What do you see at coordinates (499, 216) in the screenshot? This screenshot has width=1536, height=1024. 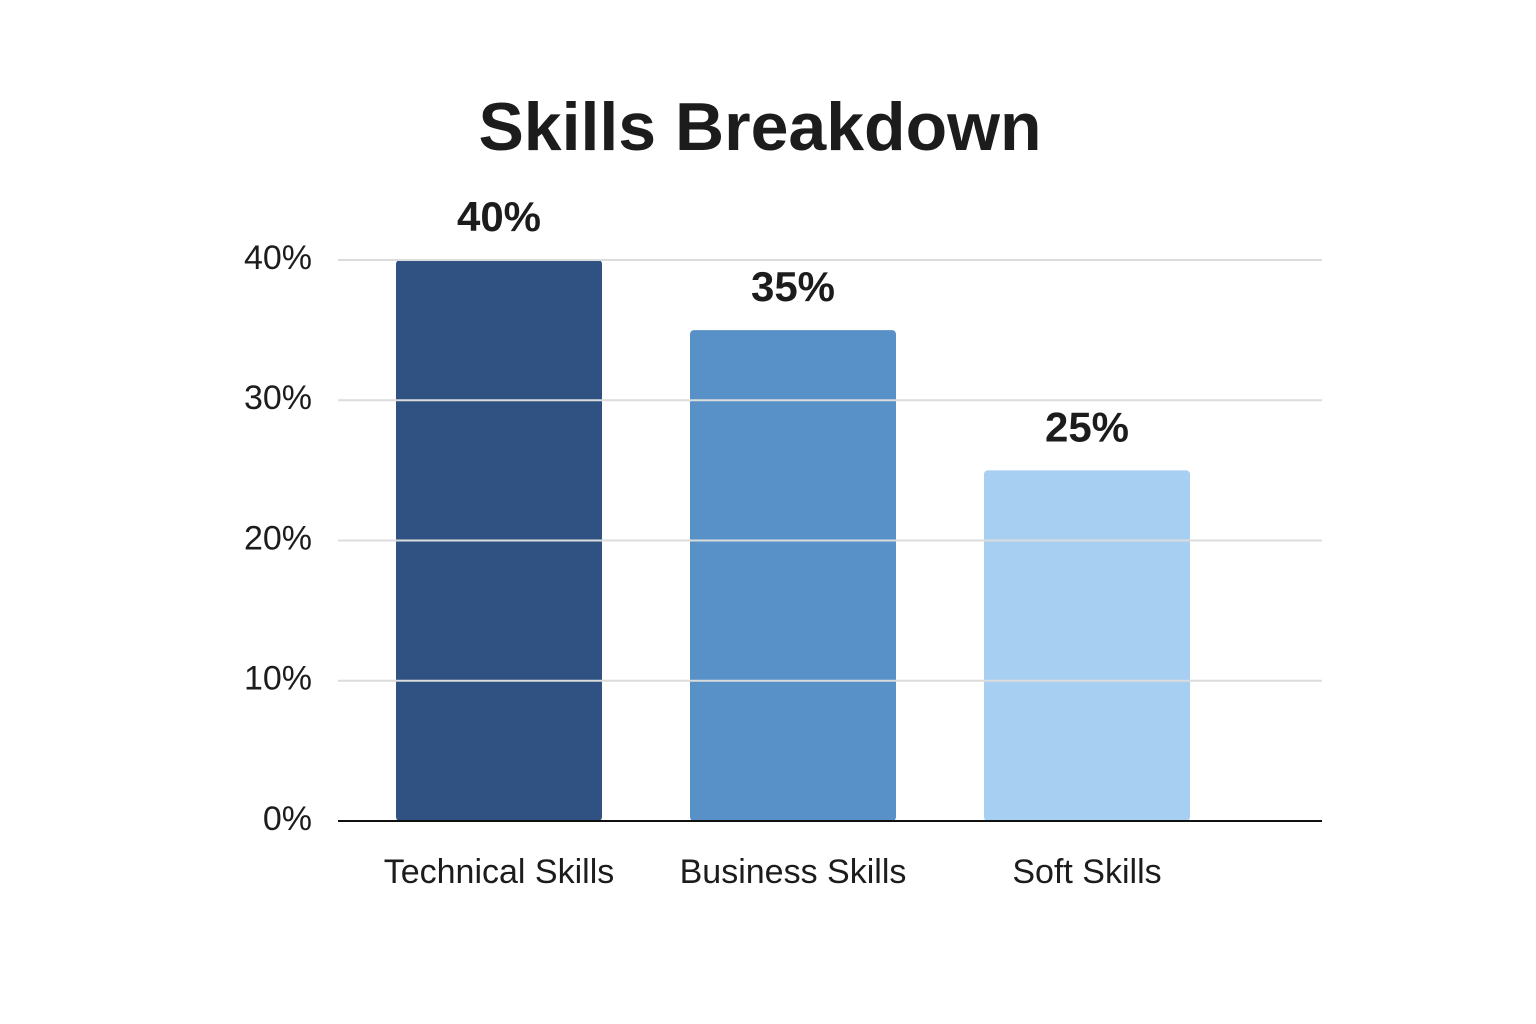 I see `value-label: 40%` at bounding box center [499, 216].